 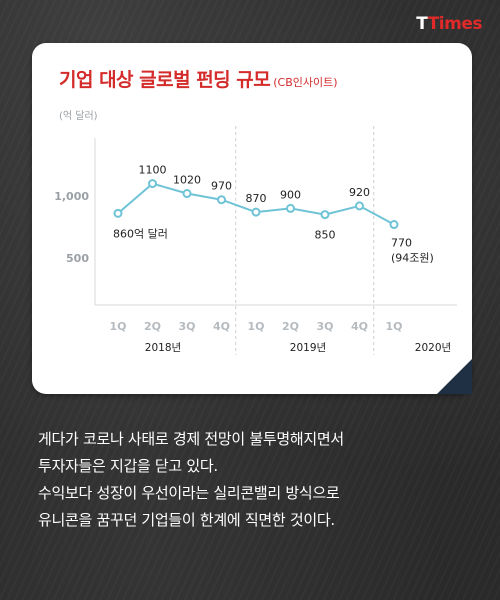 I want to click on y-tick-label: 500, so click(x=77, y=258).